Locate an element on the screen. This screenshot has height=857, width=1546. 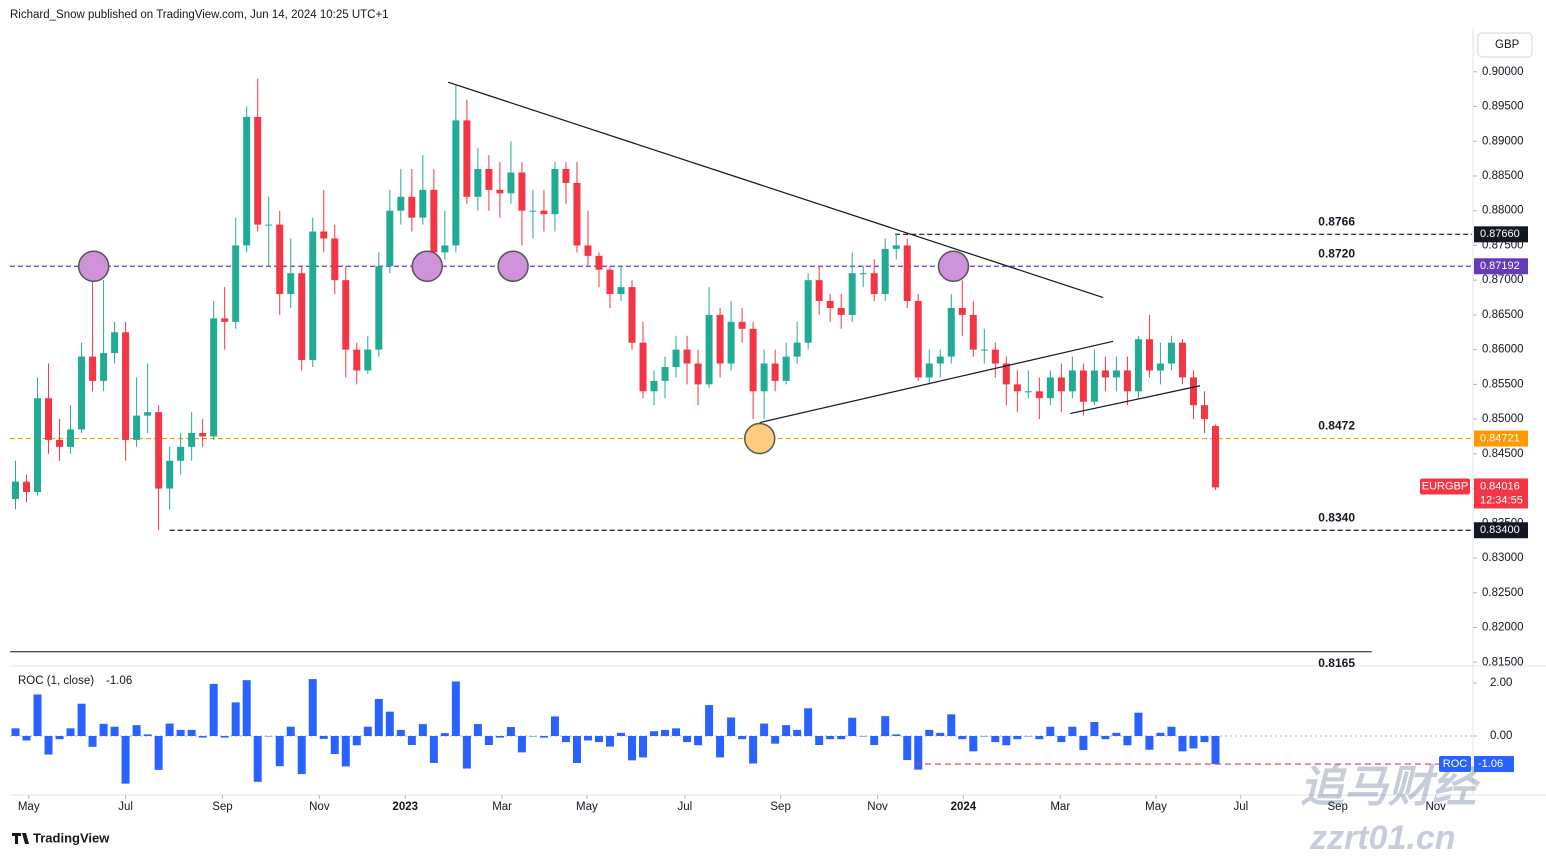
x-tick-label: Mar is located at coordinates (502, 807).